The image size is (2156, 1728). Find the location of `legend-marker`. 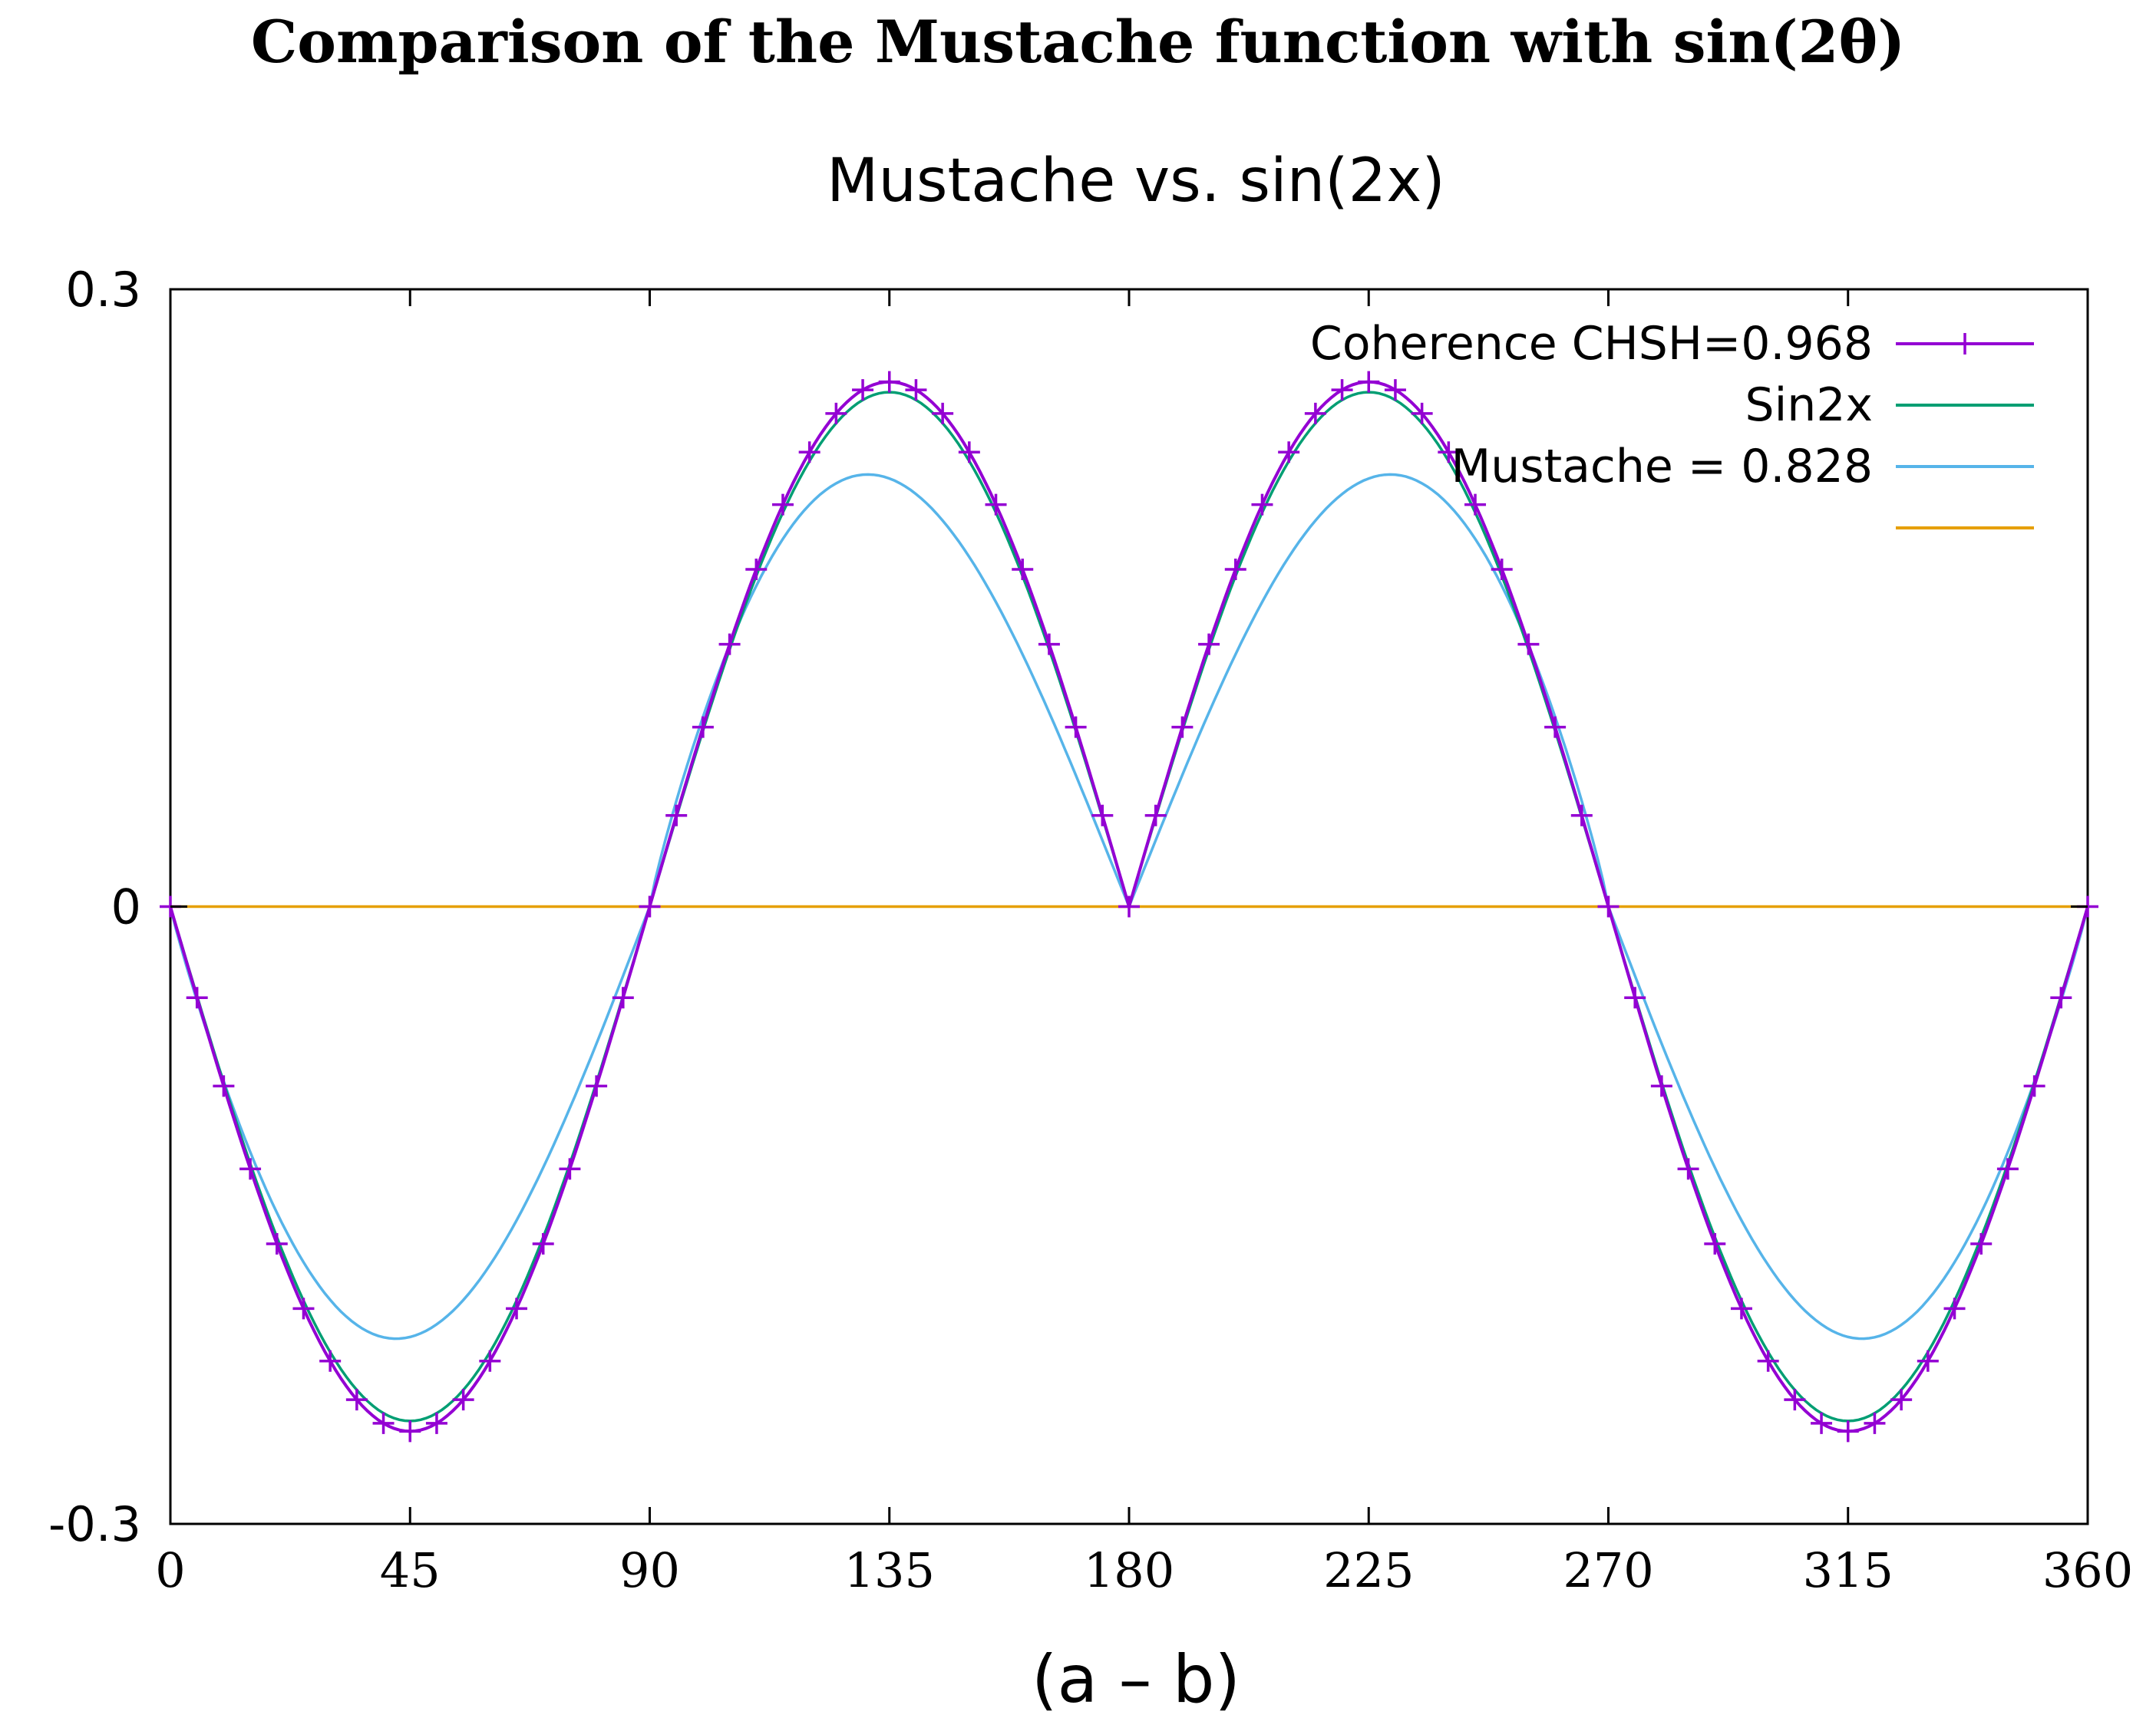

legend-marker is located at coordinates (1965, 344).